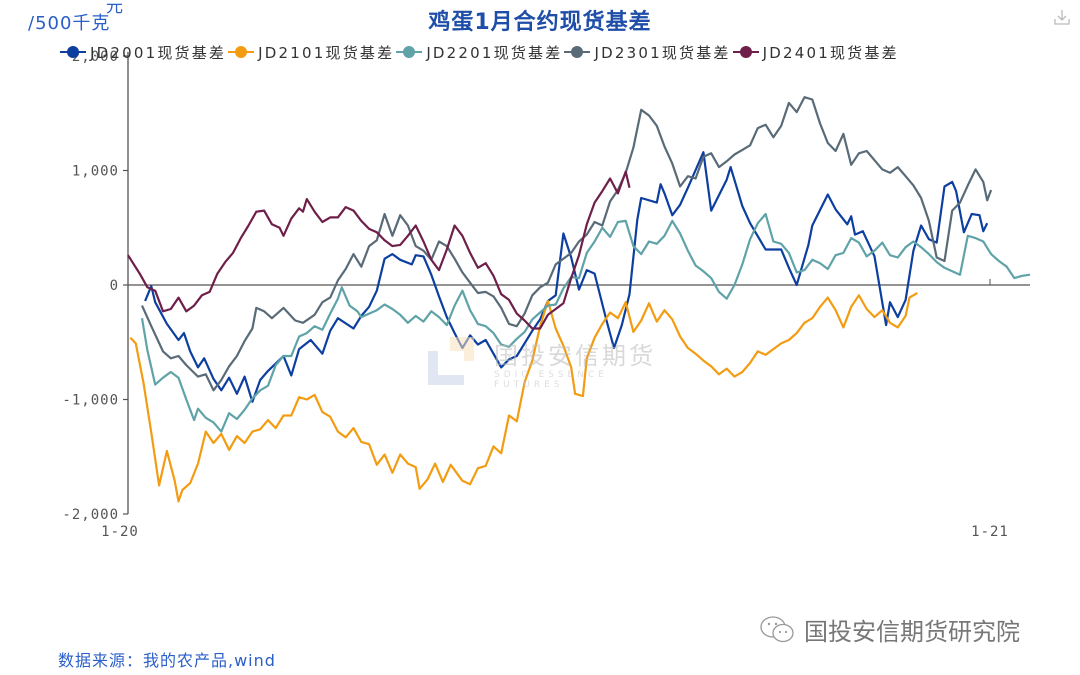 The width and height of the screenshot is (1080, 675). Describe the element at coordinates (540, 22) in the screenshot. I see `chart-title: 鸡蛋1月合约现货基差` at that location.